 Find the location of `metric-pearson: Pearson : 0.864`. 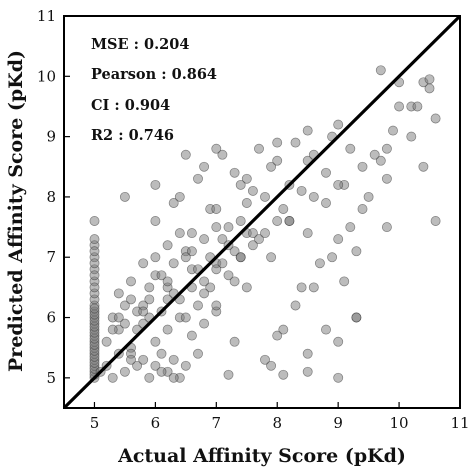

metric-pearson: Pearson : 0.864 is located at coordinates (154, 74).